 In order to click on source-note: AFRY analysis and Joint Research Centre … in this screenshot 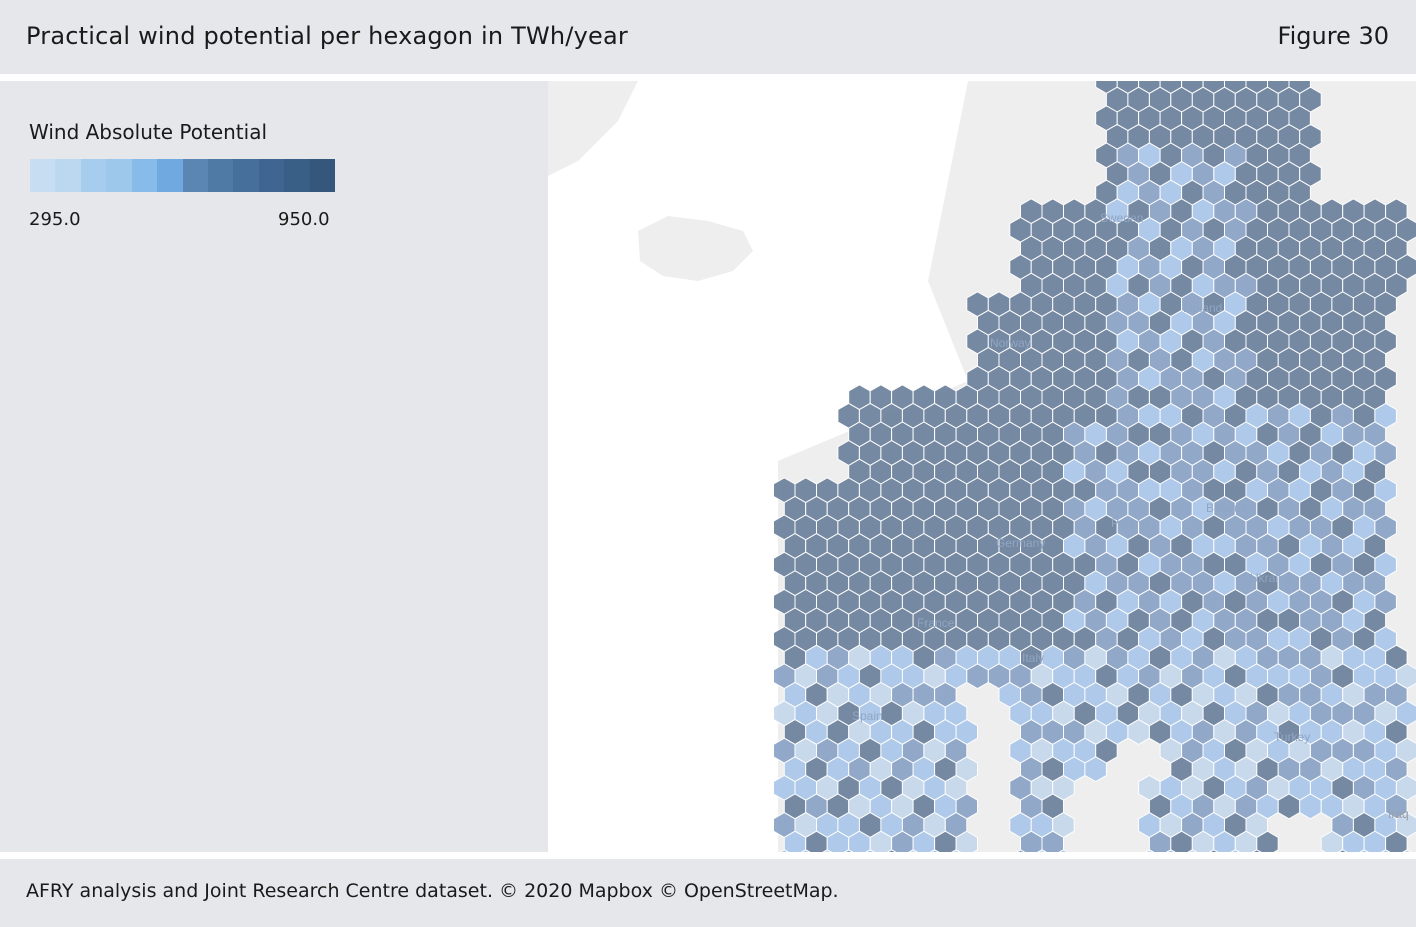, I will do `click(432, 891)`.